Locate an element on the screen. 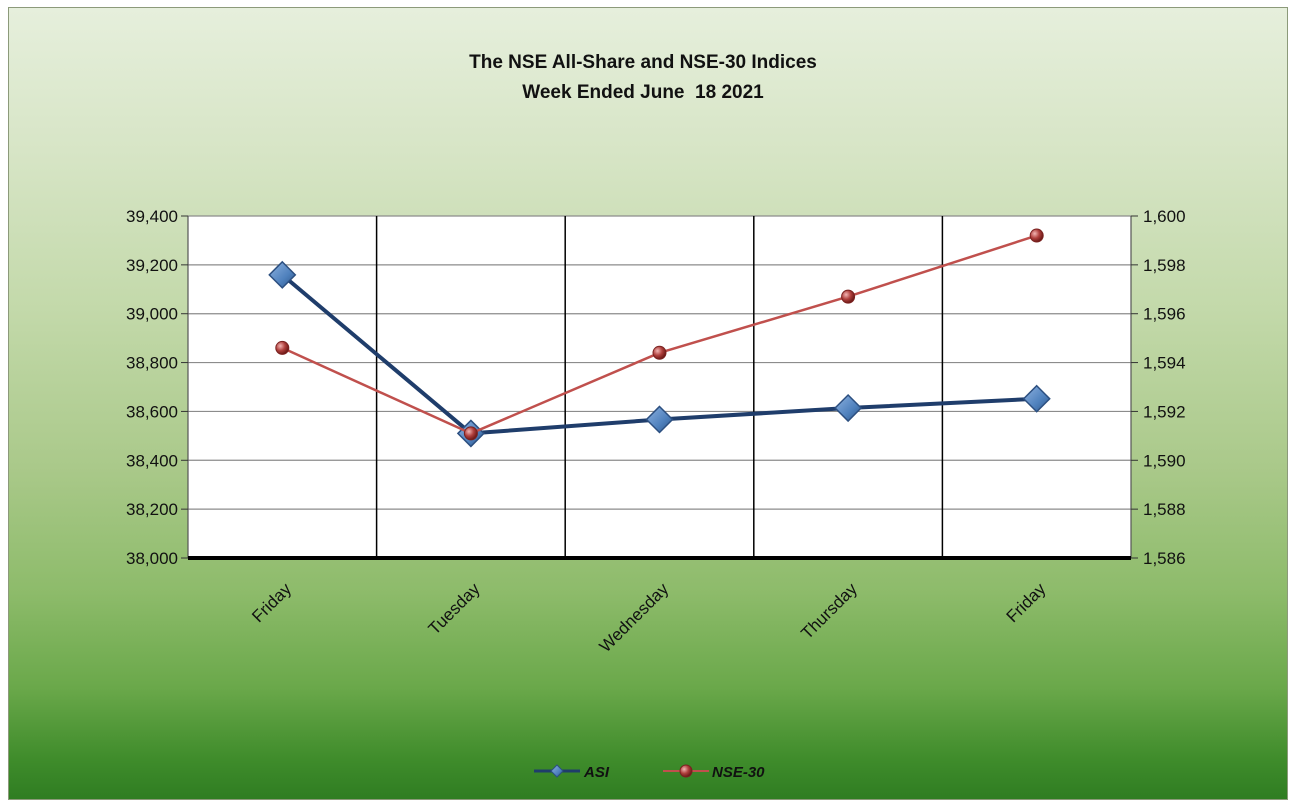  left-tick-label: 38,600 is located at coordinates (152, 411).